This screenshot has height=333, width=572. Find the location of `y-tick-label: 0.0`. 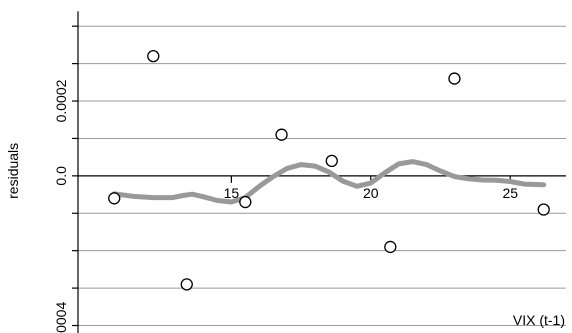

y-tick-label: 0.0 is located at coordinates (61, 176).